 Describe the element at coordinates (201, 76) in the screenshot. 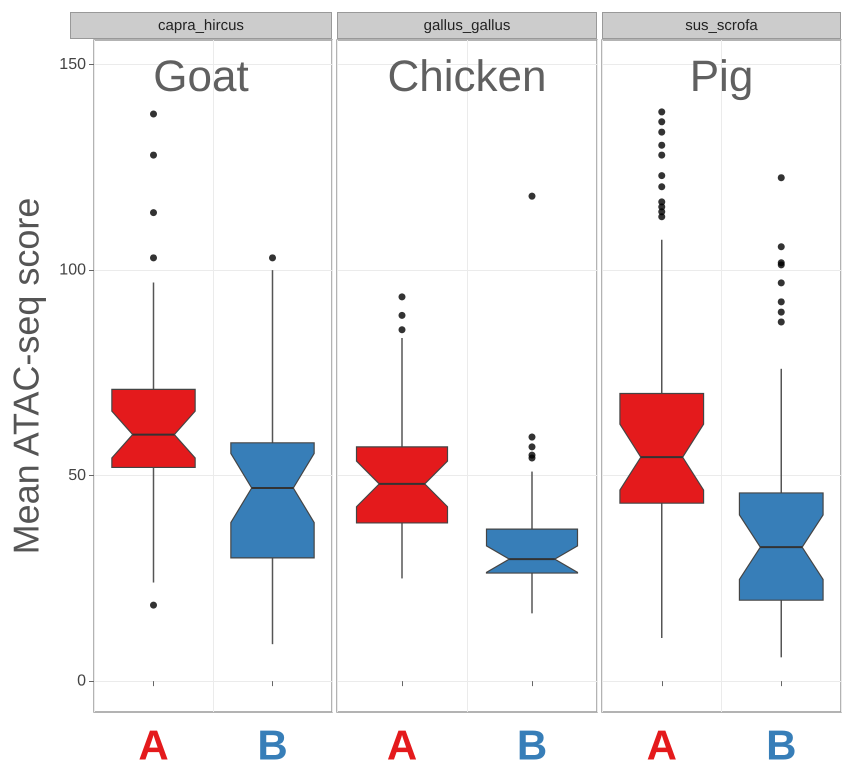

I see `annotation: Goat` at that location.